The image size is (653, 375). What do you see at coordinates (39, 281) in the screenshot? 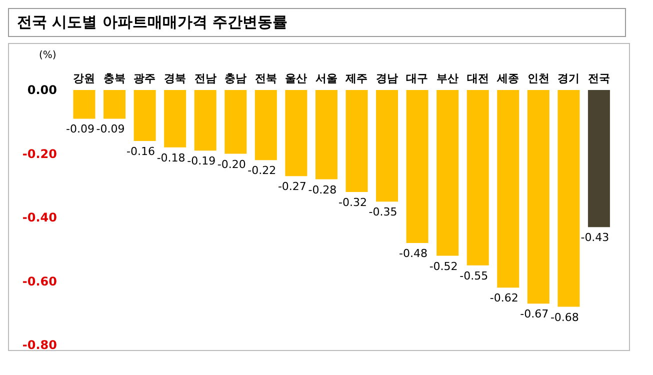
I see `y-tick-label: -0.60` at bounding box center [39, 281].